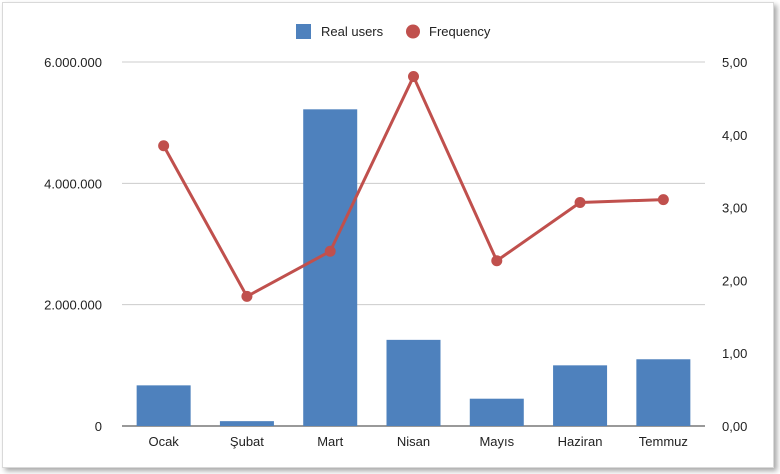 The image size is (780, 474). I want to click on legend-label-frequency: Frequency, so click(460, 31).